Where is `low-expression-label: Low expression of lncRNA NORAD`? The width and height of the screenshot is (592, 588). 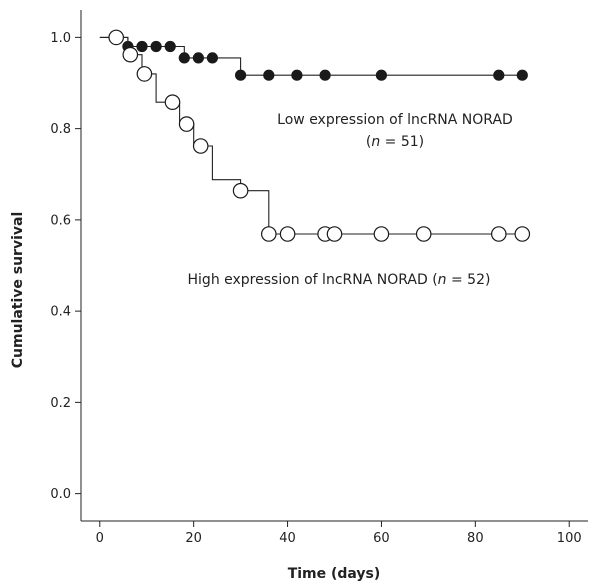 low-expression-label: Low expression of lncRNA NORAD is located at coordinates (395, 120).